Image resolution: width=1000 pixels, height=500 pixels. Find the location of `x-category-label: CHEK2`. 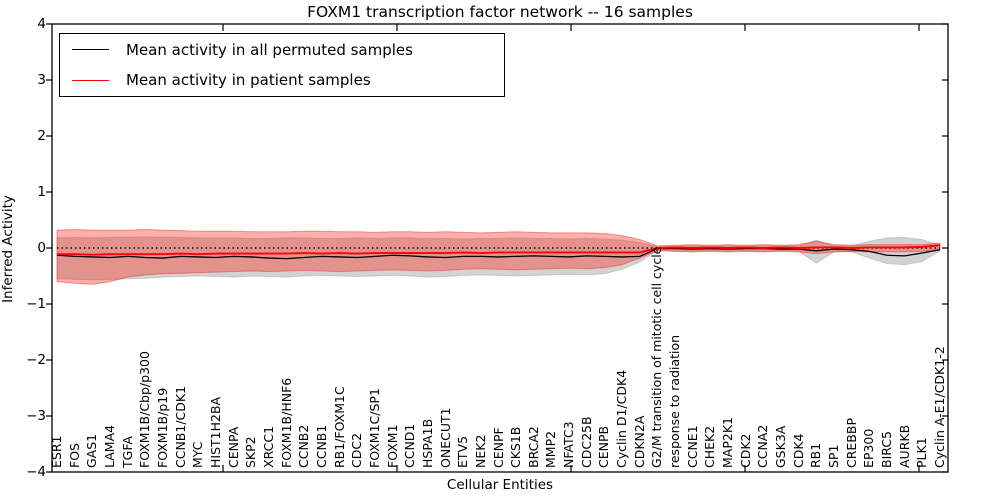

x-category-label: CHEK2 is located at coordinates (710, 446).